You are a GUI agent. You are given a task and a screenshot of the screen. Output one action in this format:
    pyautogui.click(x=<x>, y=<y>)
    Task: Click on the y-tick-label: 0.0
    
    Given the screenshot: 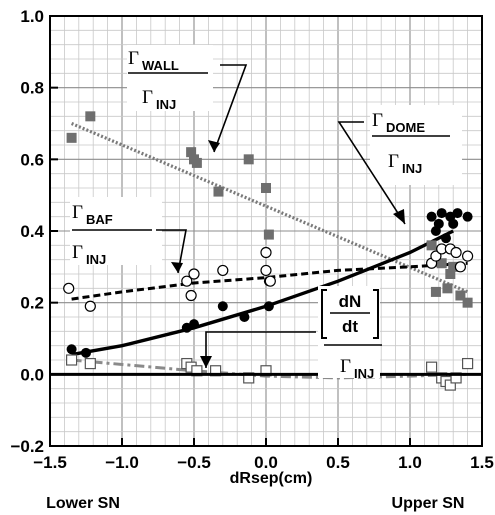 What is the action you would take?
    pyautogui.click(x=32, y=374)
    